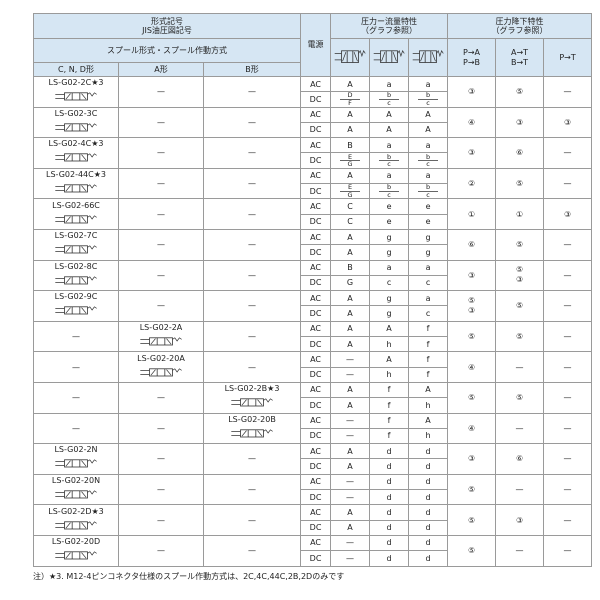 Image resolution: width=600 pixels, height=600 pixels. I want to click on drop-cell: ⑥, so click(520, 153).